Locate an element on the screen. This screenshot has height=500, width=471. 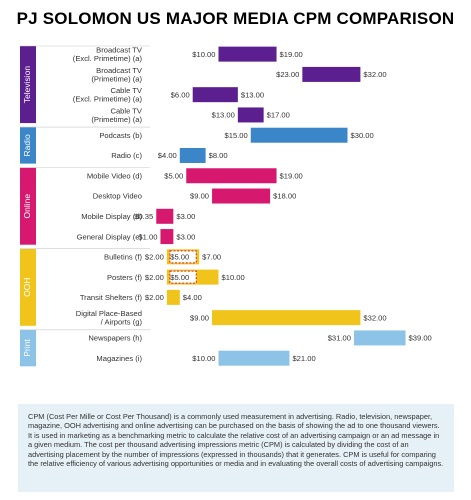
category-label: General Display (e) is located at coordinates (110, 236).